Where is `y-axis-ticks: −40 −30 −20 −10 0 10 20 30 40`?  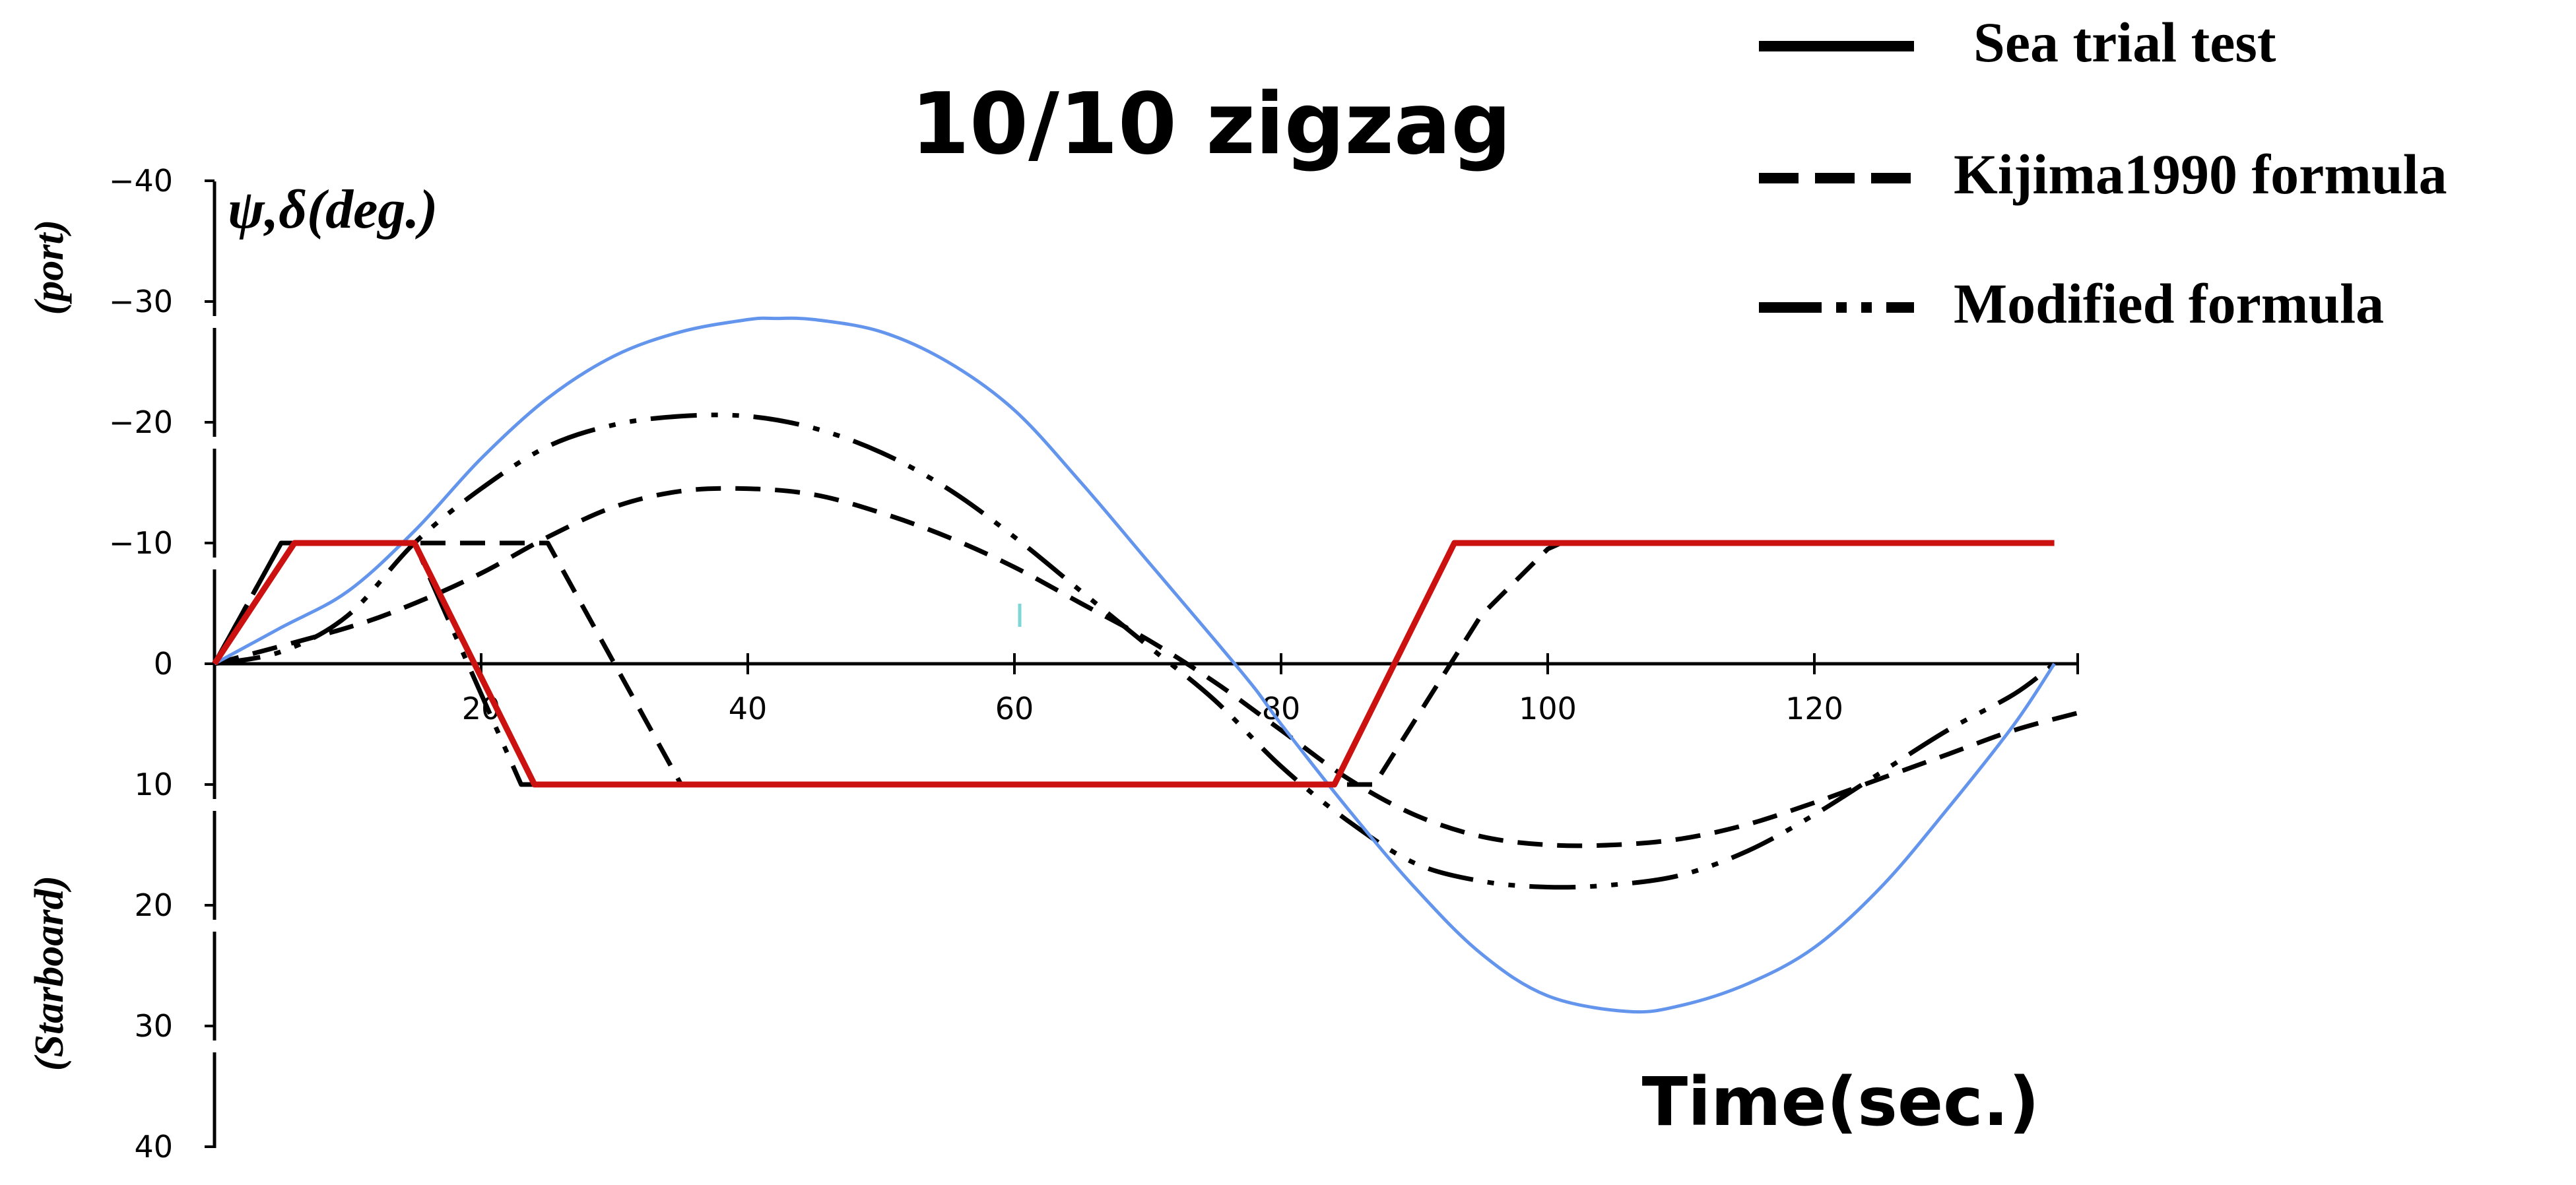
y-axis-ticks: −40 −30 −20 −10 0 10 20 30 40 is located at coordinates (165, 664).